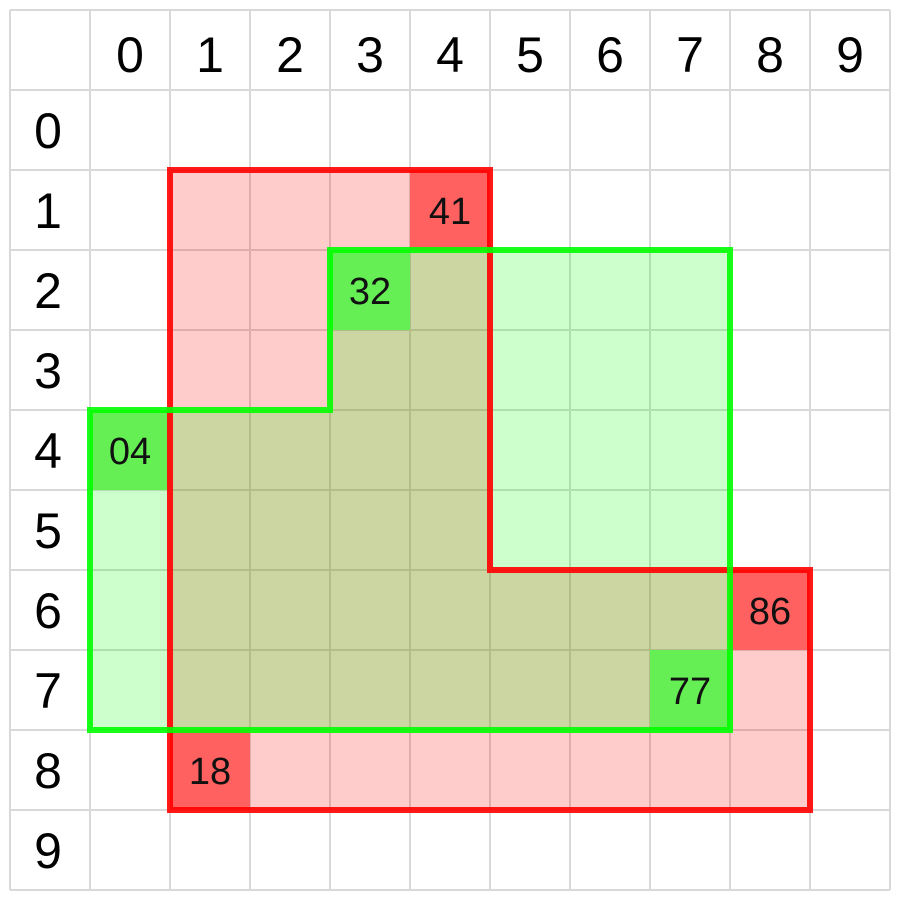 This screenshot has width=900, height=900. Describe the element at coordinates (48, 451) in the screenshot. I see `row-label: 4` at that location.